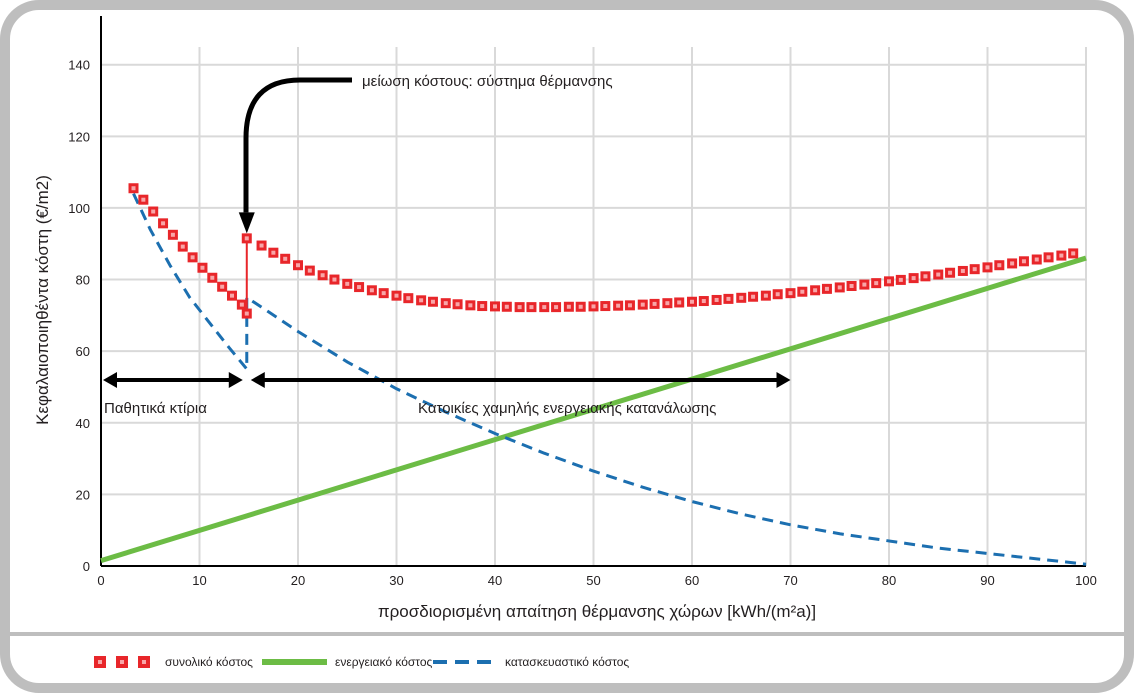 The image size is (1134, 693). I want to click on x-tick-label: 20, so click(298, 580).